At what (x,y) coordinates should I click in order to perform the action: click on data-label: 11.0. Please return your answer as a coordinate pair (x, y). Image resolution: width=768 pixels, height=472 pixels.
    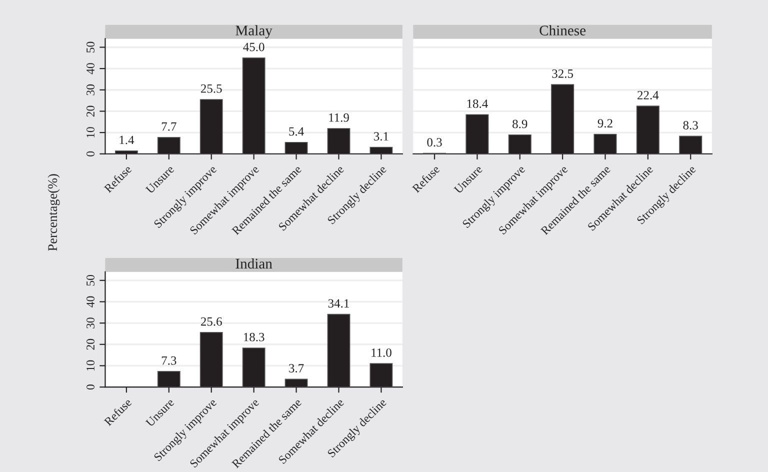
    Looking at the image, I should click on (382, 352).